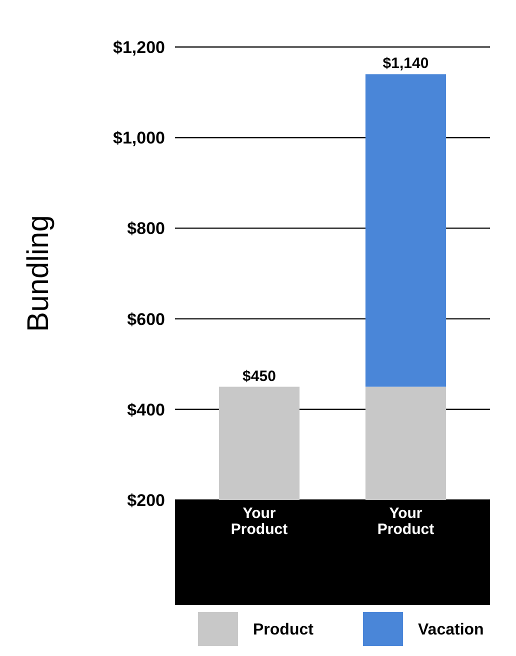 The width and height of the screenshot is (516, 656). Describe the element at coordinates (38, 273) in the screenshot. I see `y-axis-title: Bundling` at that location.